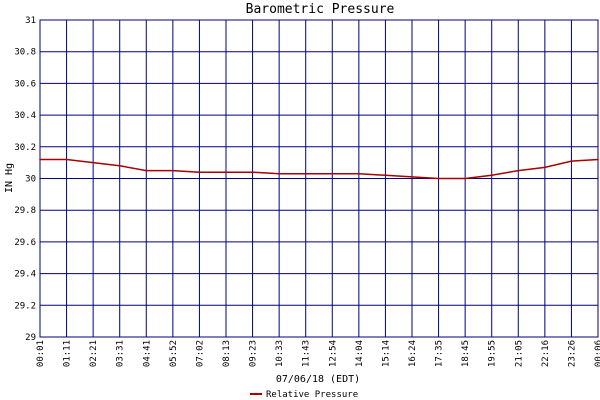 The height and width of the screenshot is (400, 600). I want to click on y-tick-label: 29, so click(30, 338).